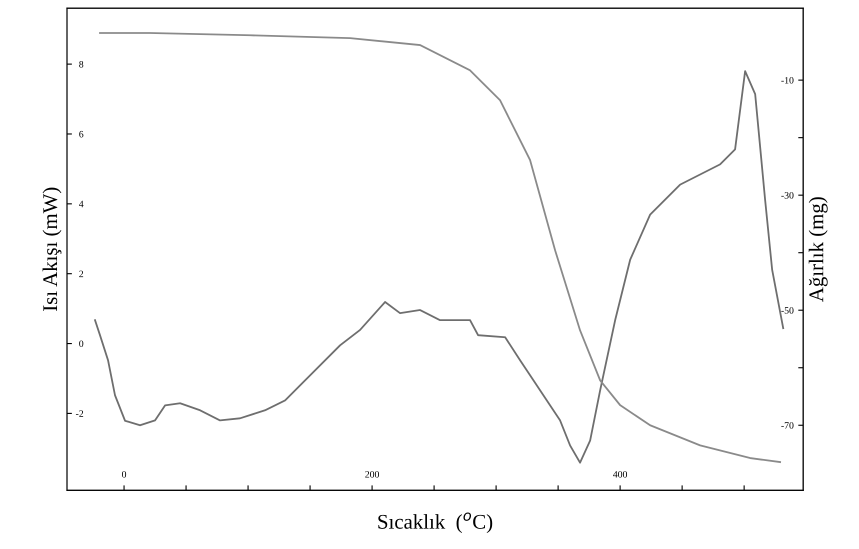  I want to click on y-tick-label: 4, so click(81, 204).